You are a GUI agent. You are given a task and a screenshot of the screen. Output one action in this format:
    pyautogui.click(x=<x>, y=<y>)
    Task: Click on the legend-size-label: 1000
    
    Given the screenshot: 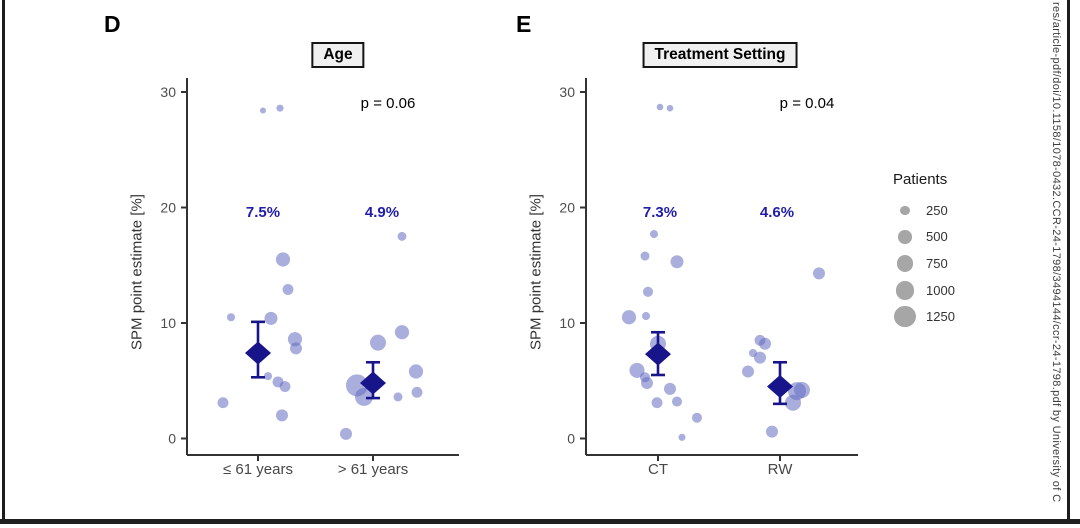 What is the action you would take?
    pyautogui.click(x=940, y=290)
    